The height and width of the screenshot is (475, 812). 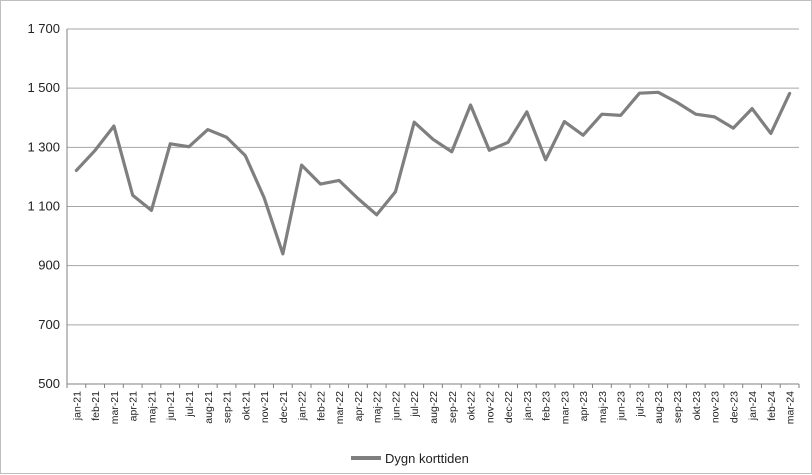 I want to click on x-tick-label: feb-22, so click(x=321, y=406).